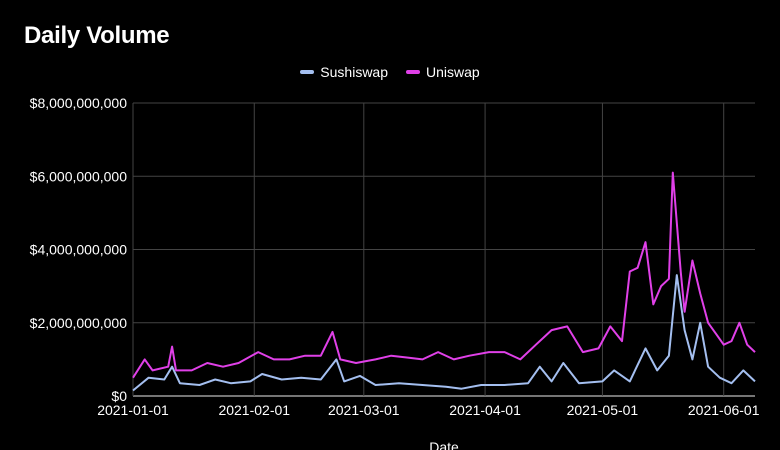 The width and height of the screenshot is (780, 450). I want to click on legend-item-sushiswap: Sushiswap, so click(344, 72).